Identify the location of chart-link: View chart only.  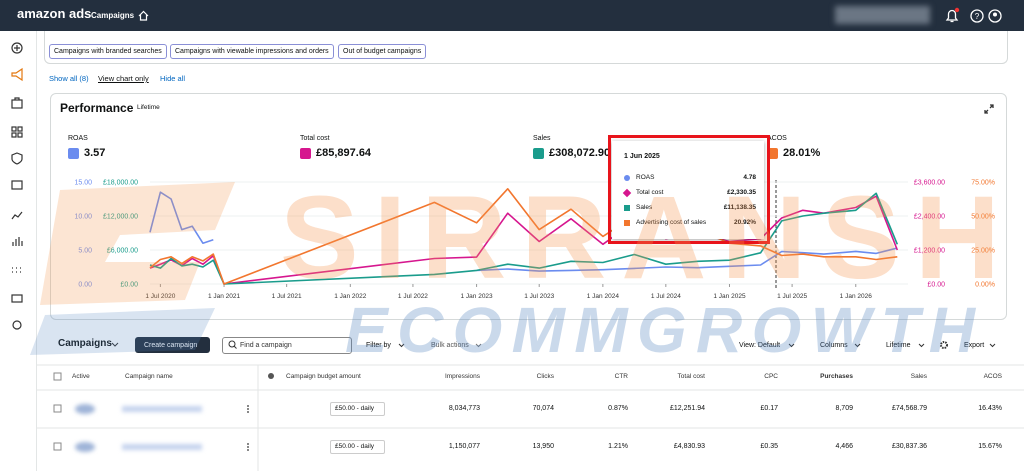
(123, 78).